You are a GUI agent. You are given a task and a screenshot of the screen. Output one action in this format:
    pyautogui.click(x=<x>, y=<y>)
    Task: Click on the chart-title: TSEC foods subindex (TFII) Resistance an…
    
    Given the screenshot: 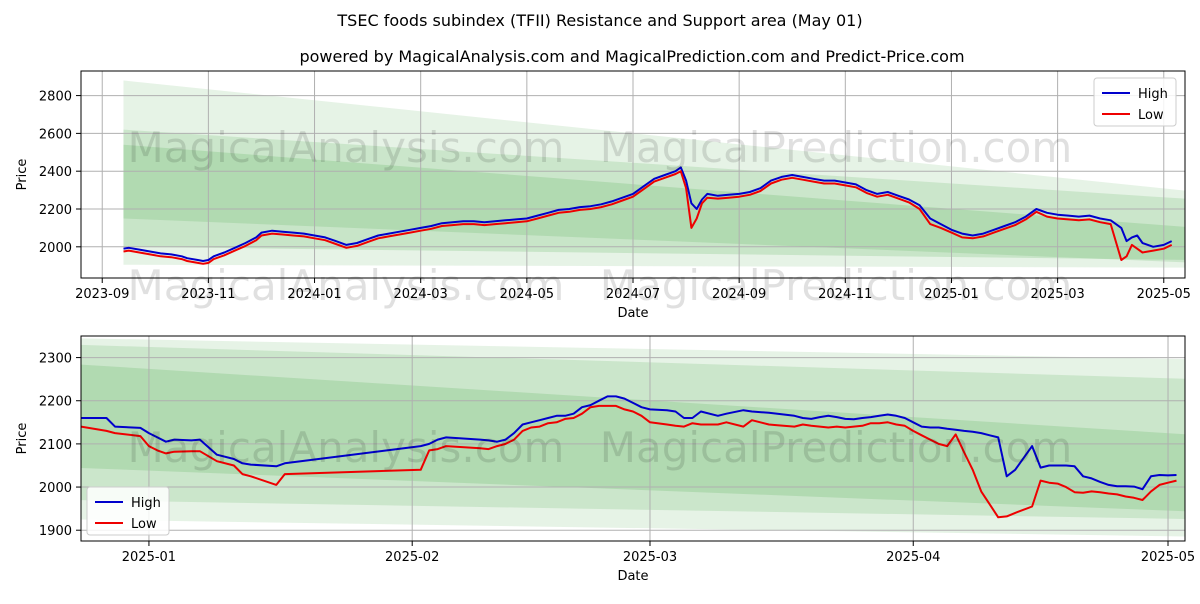 What is the action you would take?
    pyautogui.click(x=599, y=20)
    